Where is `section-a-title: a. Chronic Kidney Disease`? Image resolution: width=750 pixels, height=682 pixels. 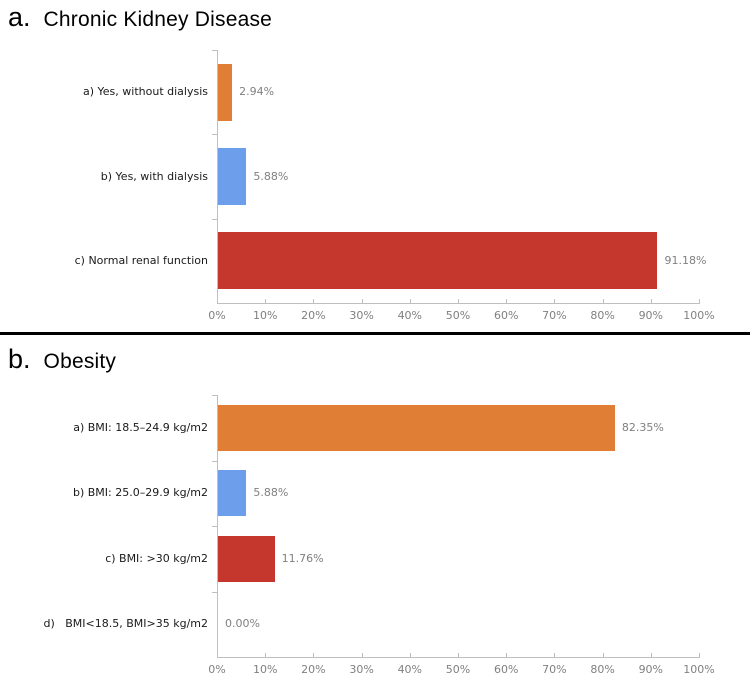 section-a-title: a. Chronic Kidney Disease is located at coordinates (140, 18).